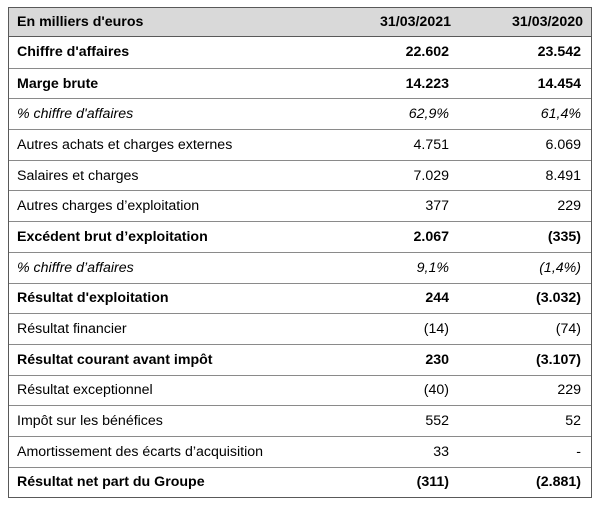 The image size is (600, 507). I want to click on row-label: Amortissement des écarts d’acquisition, so click(140, 451).